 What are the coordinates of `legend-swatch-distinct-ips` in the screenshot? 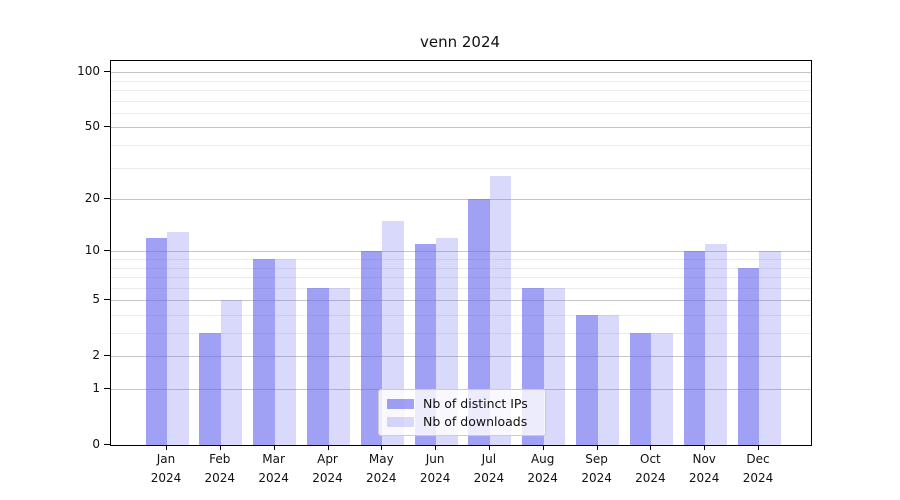 It's located at (400, 403).